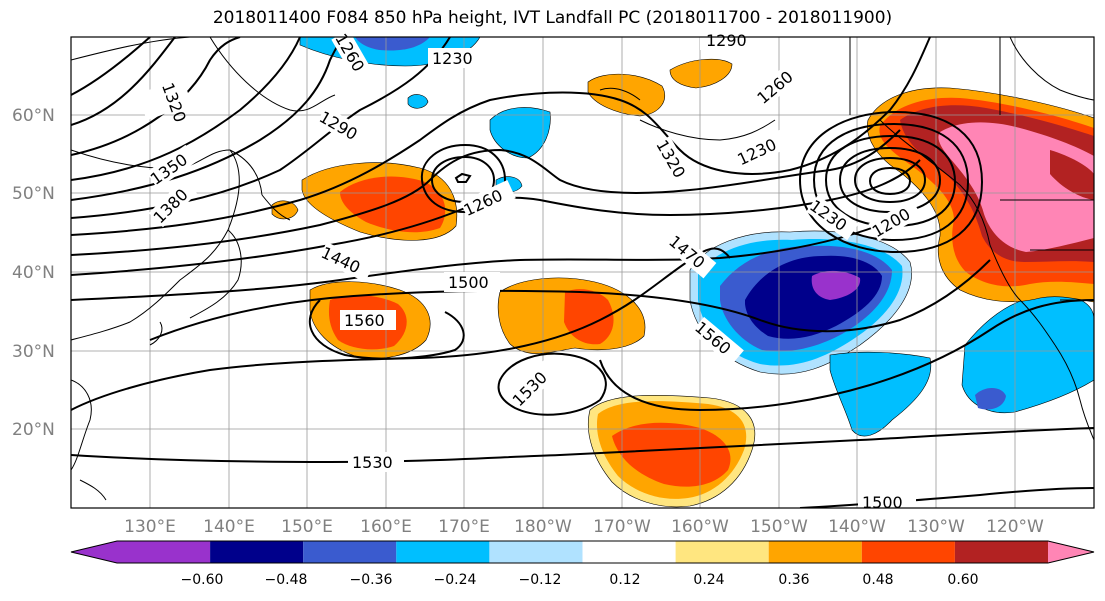 The width and height of the screenshot is (1105, 601). Describe the element at coordinates (877, 580) in the screenshot. I see `colorbar-tick-label: 0.48` at that location.